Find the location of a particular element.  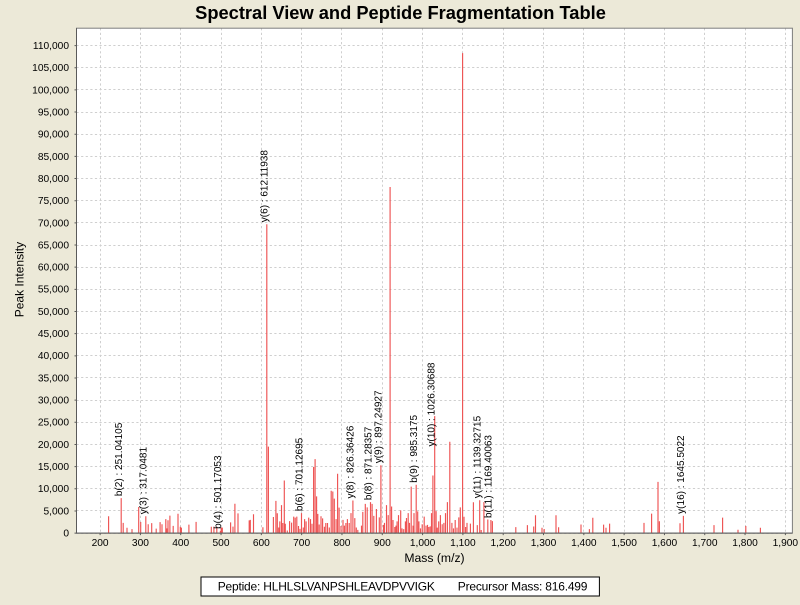

svg-text: 45,000 is located at coordinates (53, 334).